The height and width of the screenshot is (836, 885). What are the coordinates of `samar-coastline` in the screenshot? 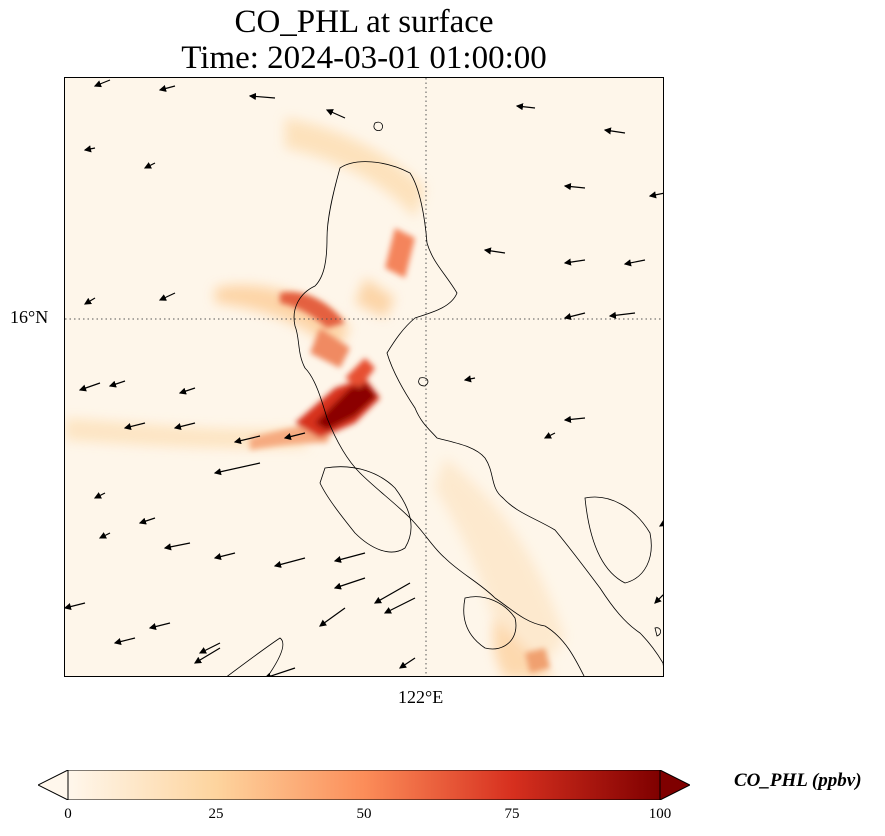 It's located at (618, 540).